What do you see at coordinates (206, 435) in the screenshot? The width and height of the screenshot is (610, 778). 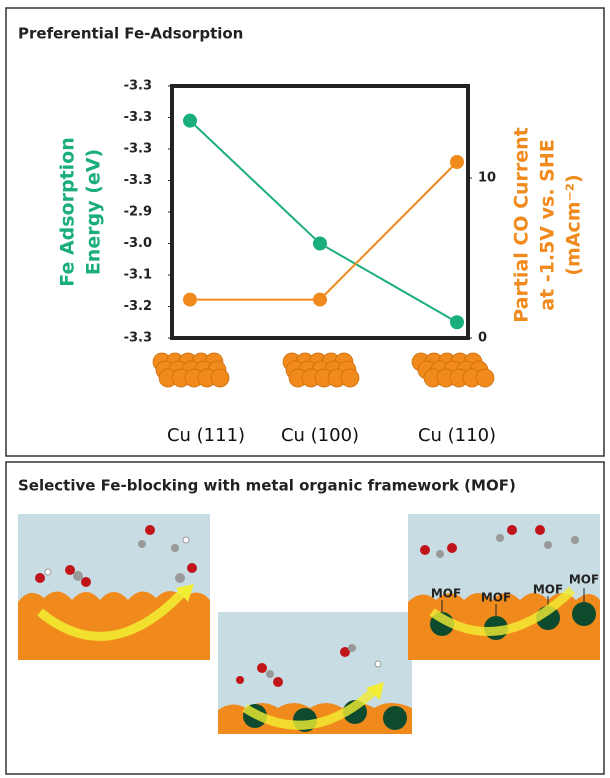 I see `x-tick-label: Cu (111)` at bounding box center [206, 435].